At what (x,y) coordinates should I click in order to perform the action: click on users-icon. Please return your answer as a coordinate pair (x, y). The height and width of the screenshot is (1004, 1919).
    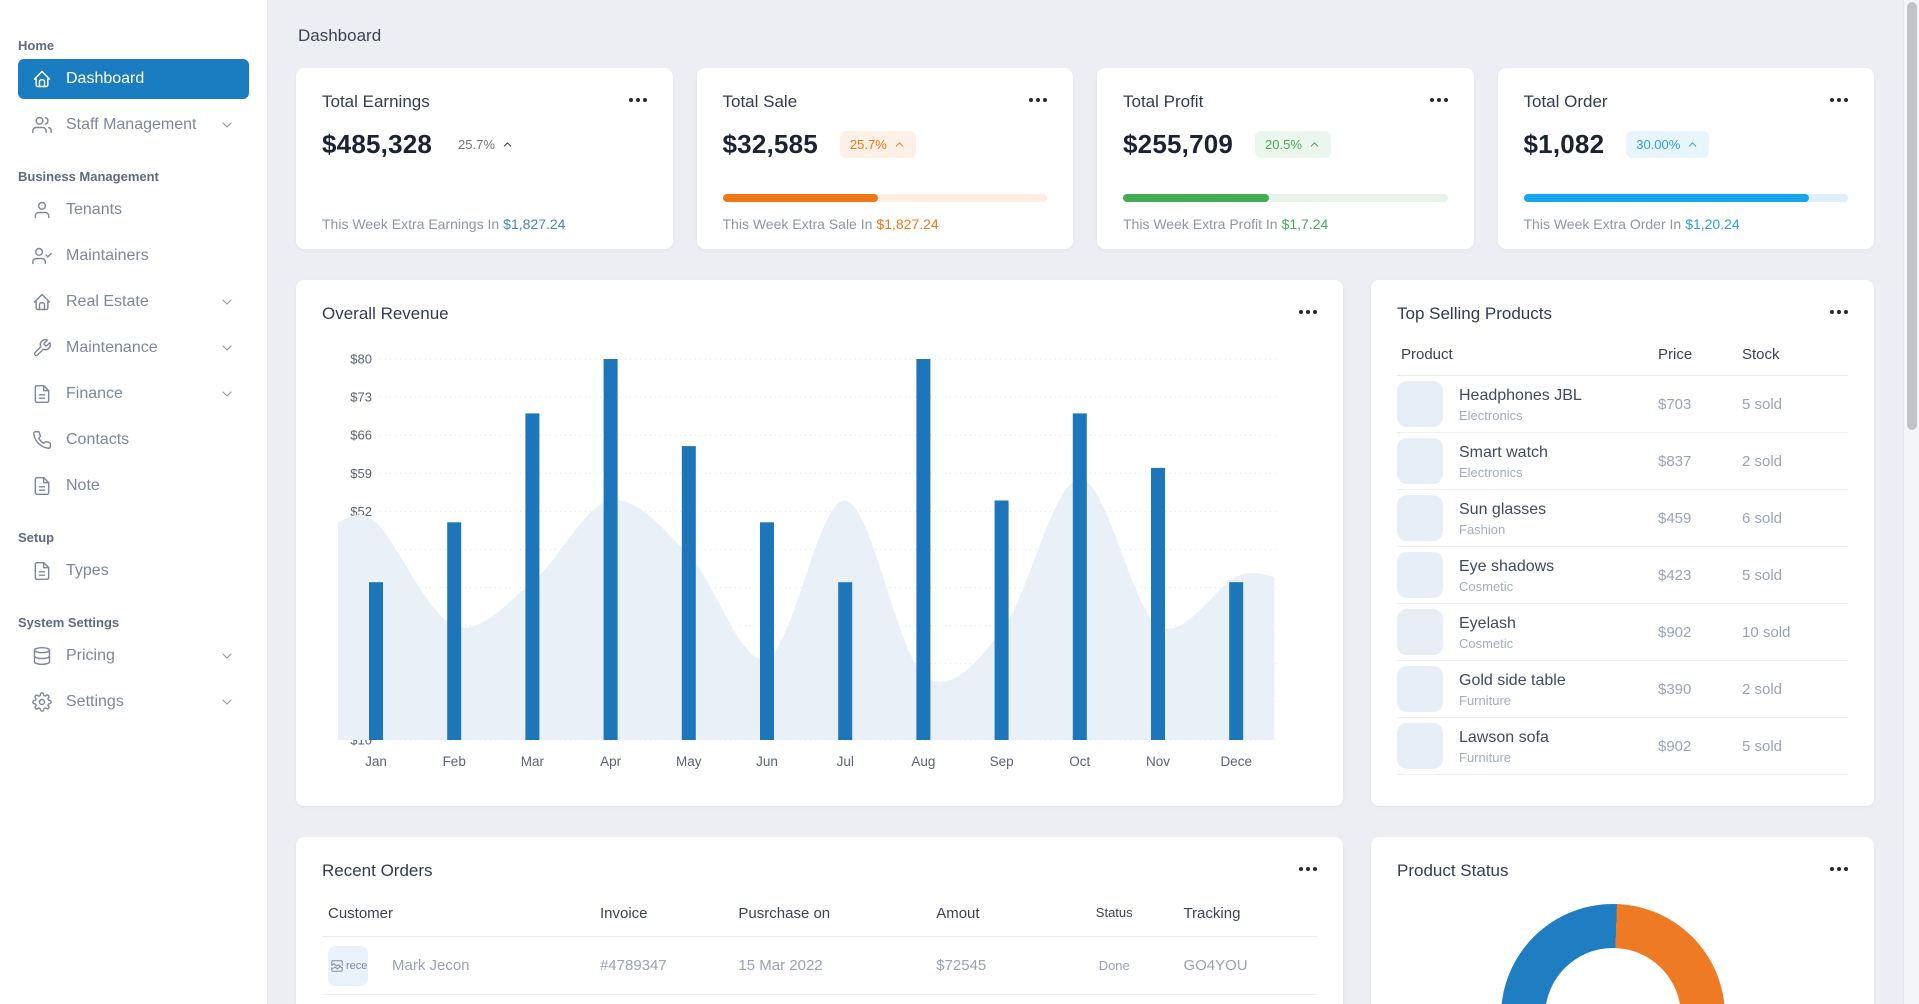
    Looking at the image, I should click on (42, 125).